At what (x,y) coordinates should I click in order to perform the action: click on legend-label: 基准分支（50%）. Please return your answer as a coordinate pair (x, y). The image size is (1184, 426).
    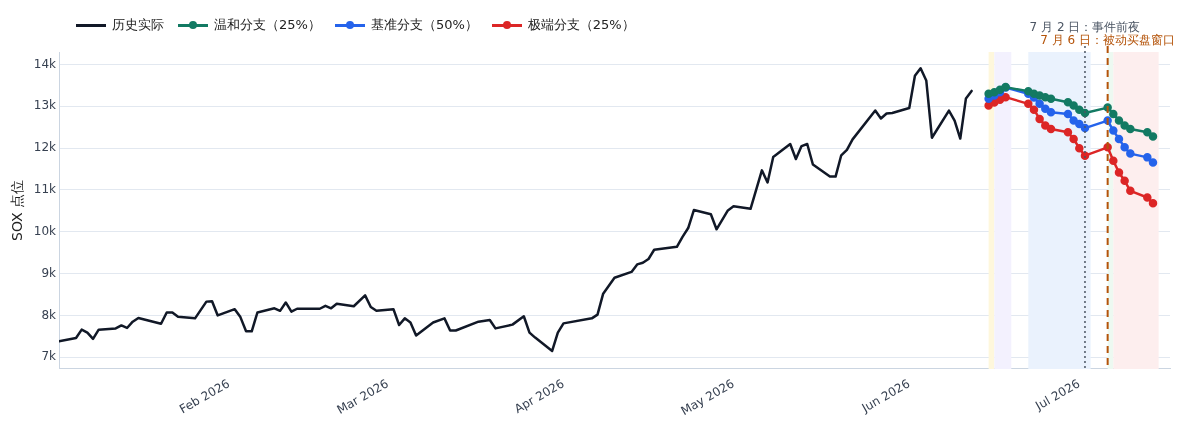
    Looking at the image, I should click on (424, 25).